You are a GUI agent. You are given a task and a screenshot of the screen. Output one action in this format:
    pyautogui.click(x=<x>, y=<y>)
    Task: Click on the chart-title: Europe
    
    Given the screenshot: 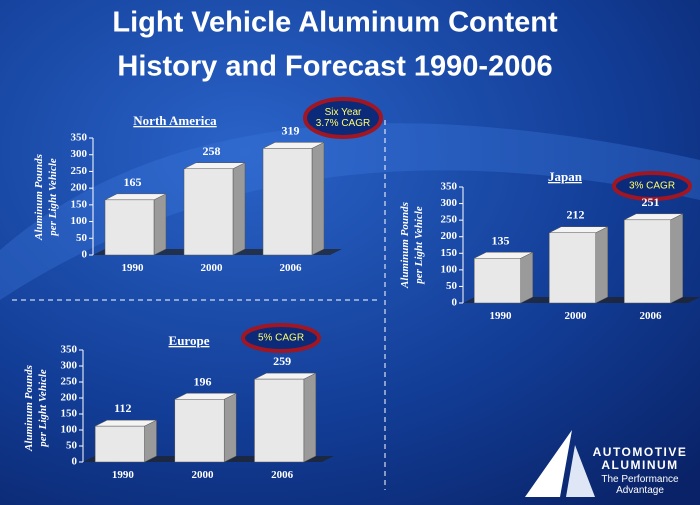 What is the action you would take?
    pyautogui.click(x=189, y=340)
    